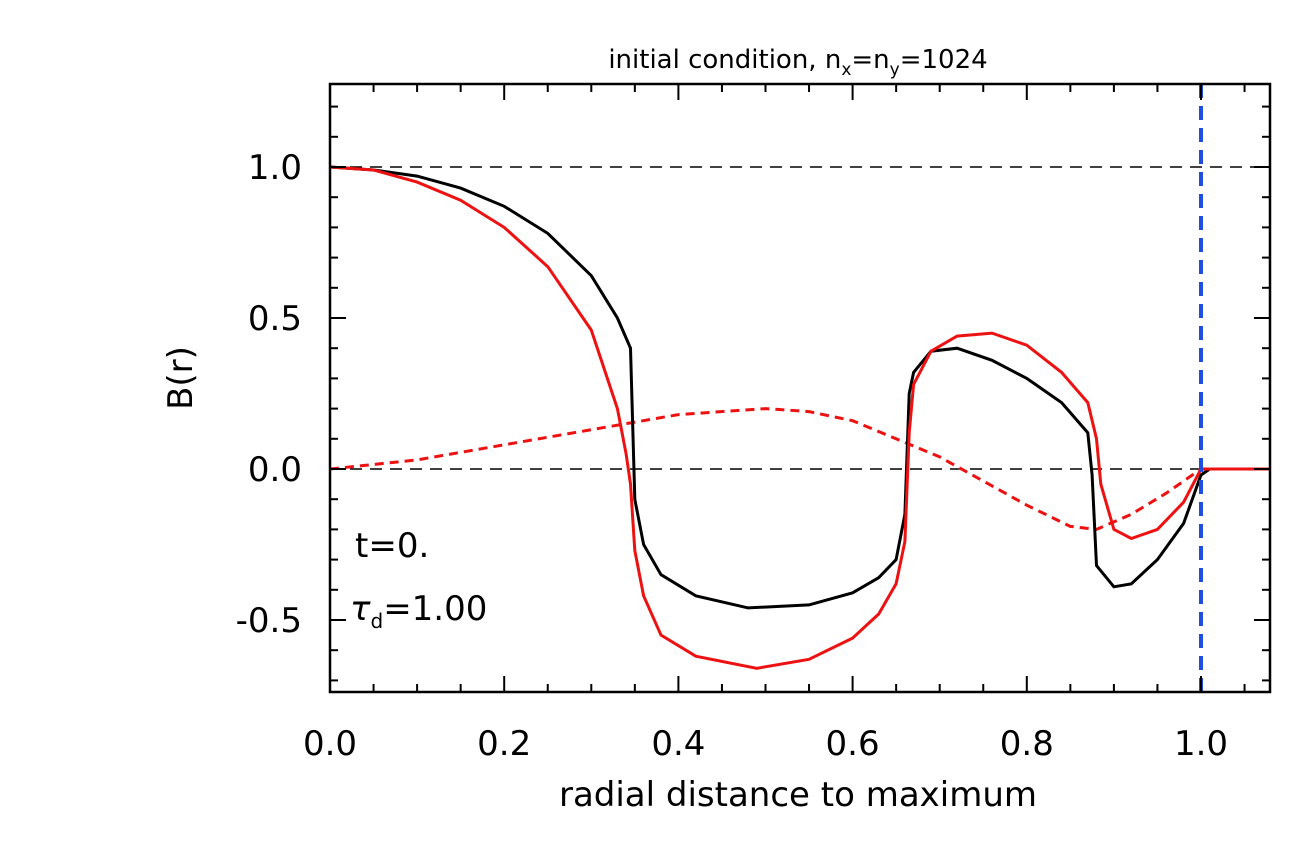 This screenshot has height=848, width=1310. What do you see at coordinates (275, 168) in the screenshot?
I see `y-tick-label: 1.0` at bounding box center [275, 168].